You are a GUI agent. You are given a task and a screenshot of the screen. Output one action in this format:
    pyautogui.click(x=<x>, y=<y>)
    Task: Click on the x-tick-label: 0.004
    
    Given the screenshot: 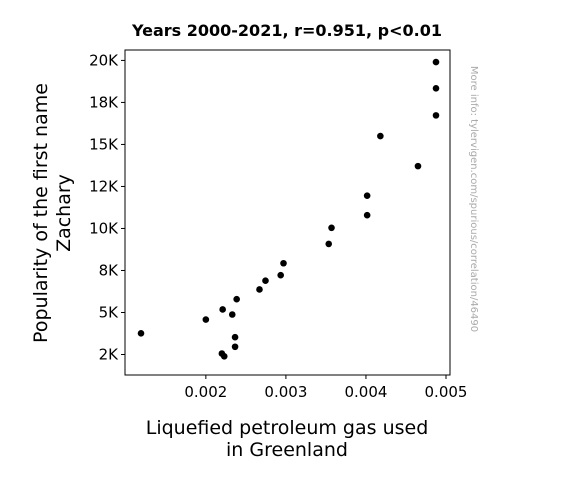 What is the action you would take?
    pyautogui.click(x=365, y=392)
    